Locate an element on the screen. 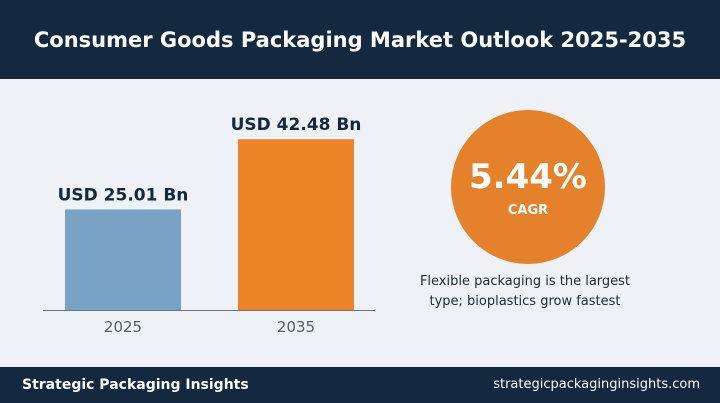  footer-url: strategicpackaginginsights.com is located at coordinates (596, 384).